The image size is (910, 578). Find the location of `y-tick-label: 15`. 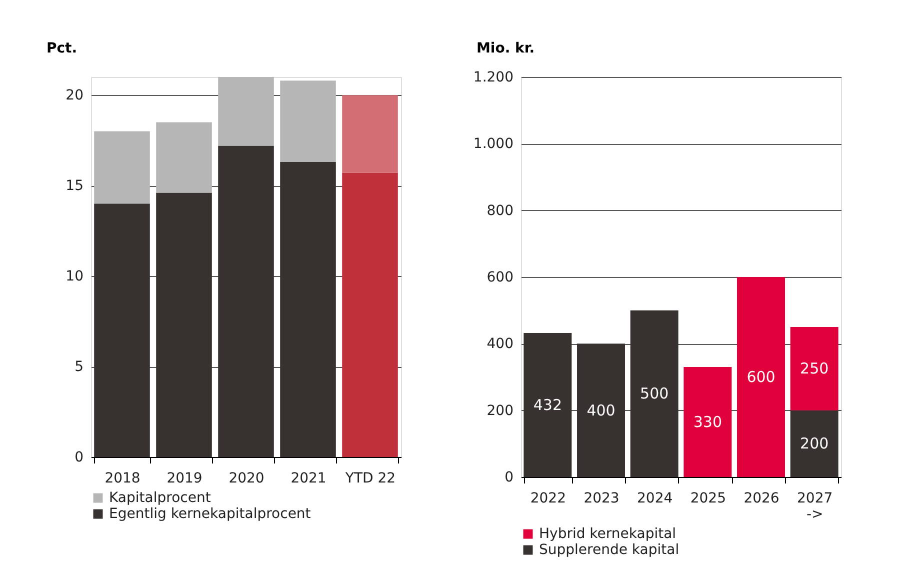

y-tick-label: 15 is located at coordinates (75, 186).